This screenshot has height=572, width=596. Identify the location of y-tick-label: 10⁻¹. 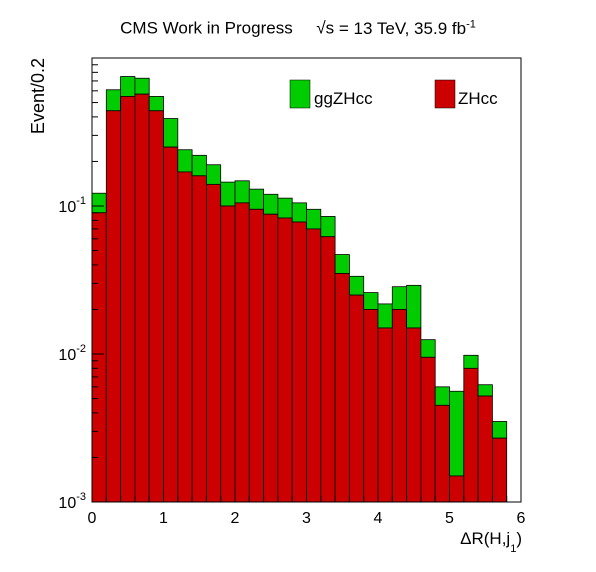
(72, 205).